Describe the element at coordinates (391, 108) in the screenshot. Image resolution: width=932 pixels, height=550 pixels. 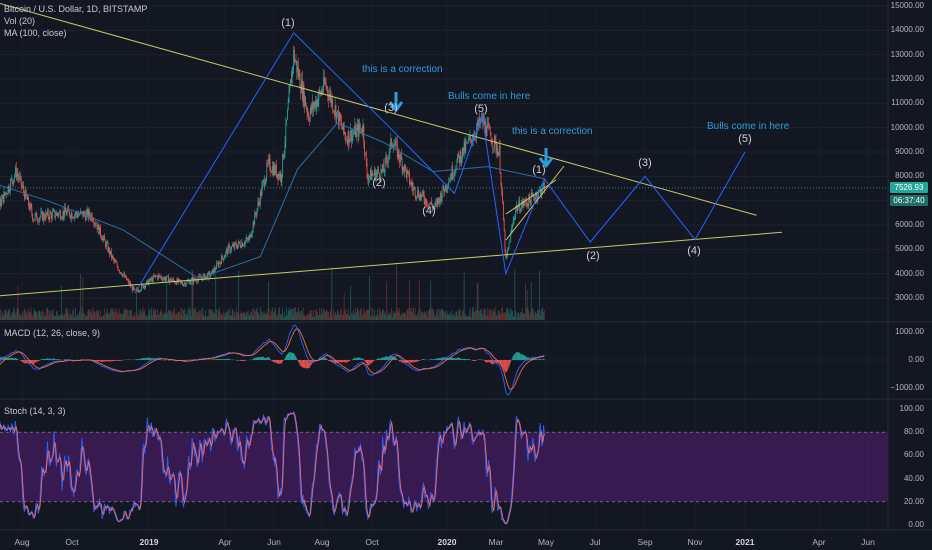
I see `wave-label-3: (3)` at that location.